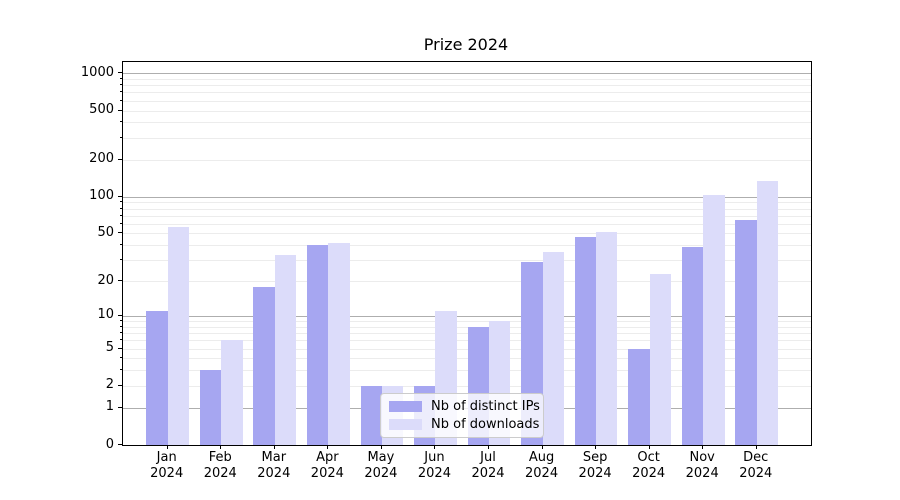  I want to click on x-tick-label-may: May 2024, so click(381, 465).